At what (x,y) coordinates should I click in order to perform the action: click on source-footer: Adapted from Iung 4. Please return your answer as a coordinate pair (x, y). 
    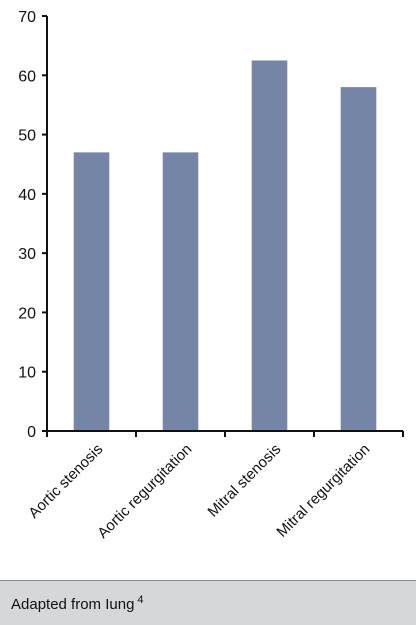
    Looking at the image, I should click on (208, 602).